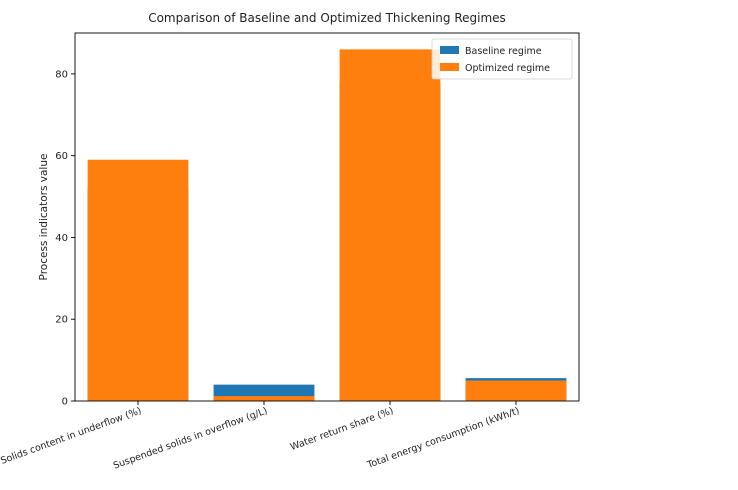  What do you see at coordinates (61, 74) in the screenshot?
I see `y-tick-label: 80` at bounding box center [61, 74].